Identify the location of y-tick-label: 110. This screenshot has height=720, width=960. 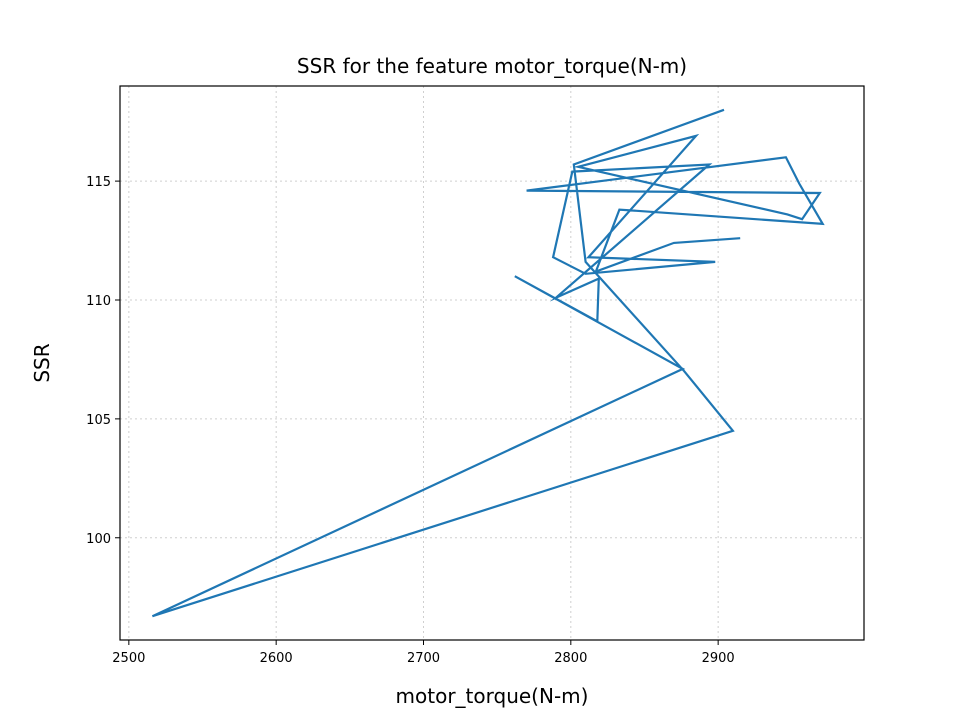
(98, 301).